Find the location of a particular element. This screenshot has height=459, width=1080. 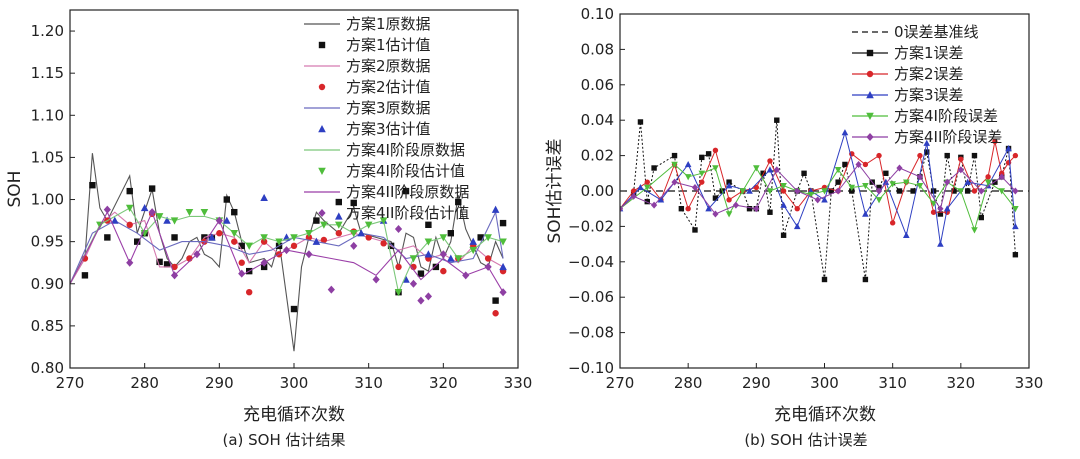

y-tick-label: 1.20 is located at coordinates (47, 31).